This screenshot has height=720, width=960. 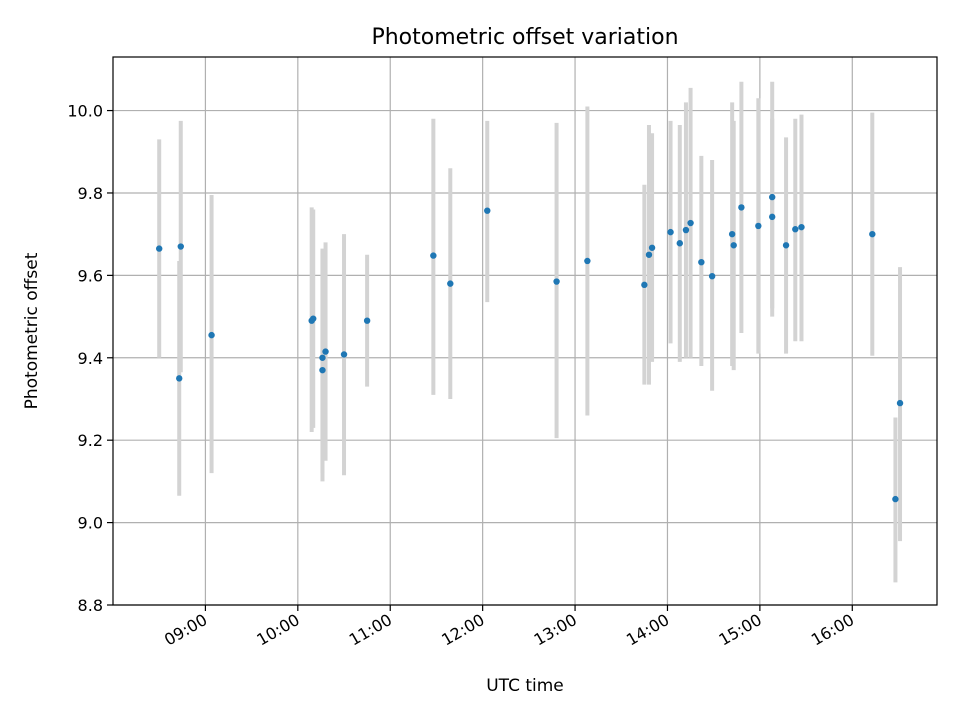 I want to click on y-tick-label: 9.8, so click(x=90, y=193).